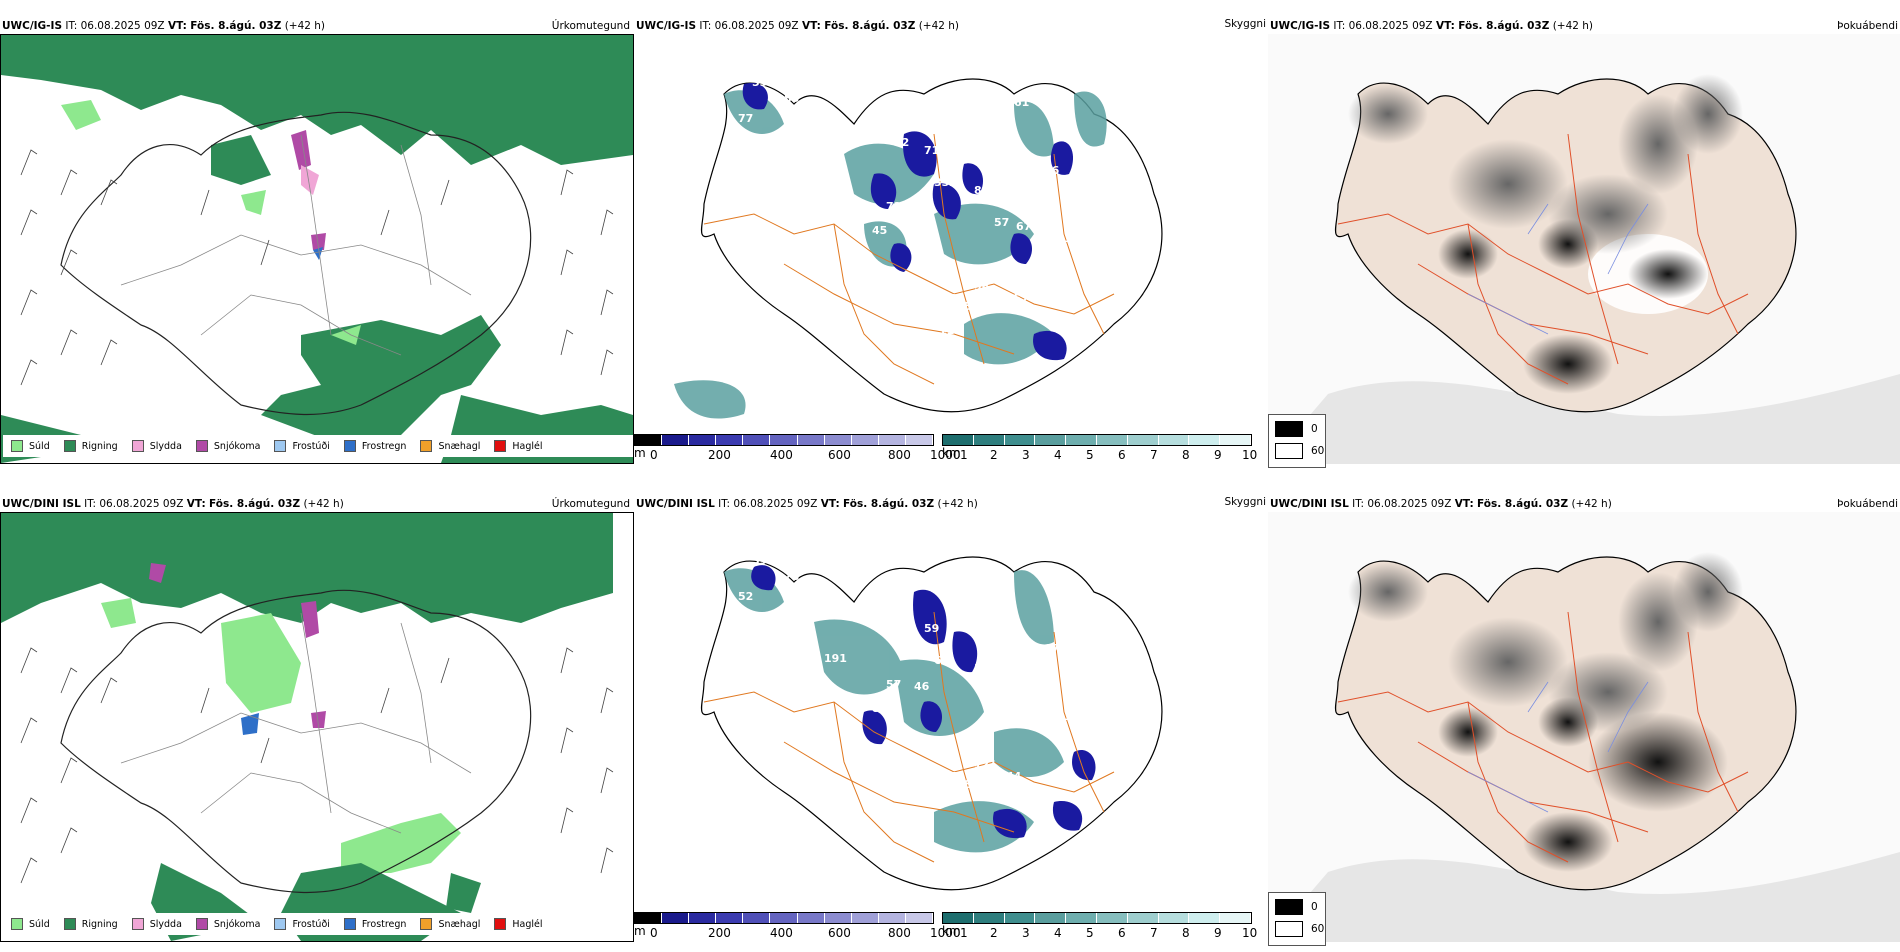 The width and height of the screenshot is (1900, 952). Describe the element at coordinates (985, 764) in the screenshot. I see `cloud-base-value: 121` at that location.